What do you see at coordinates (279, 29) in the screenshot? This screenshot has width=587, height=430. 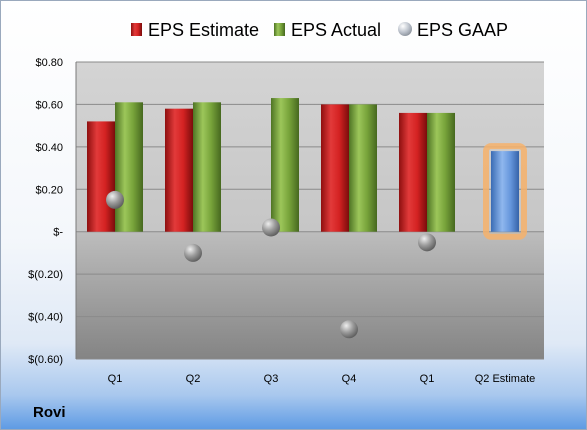 I see `legend-swatch-eps-actual` at bounding box center [279, 29].